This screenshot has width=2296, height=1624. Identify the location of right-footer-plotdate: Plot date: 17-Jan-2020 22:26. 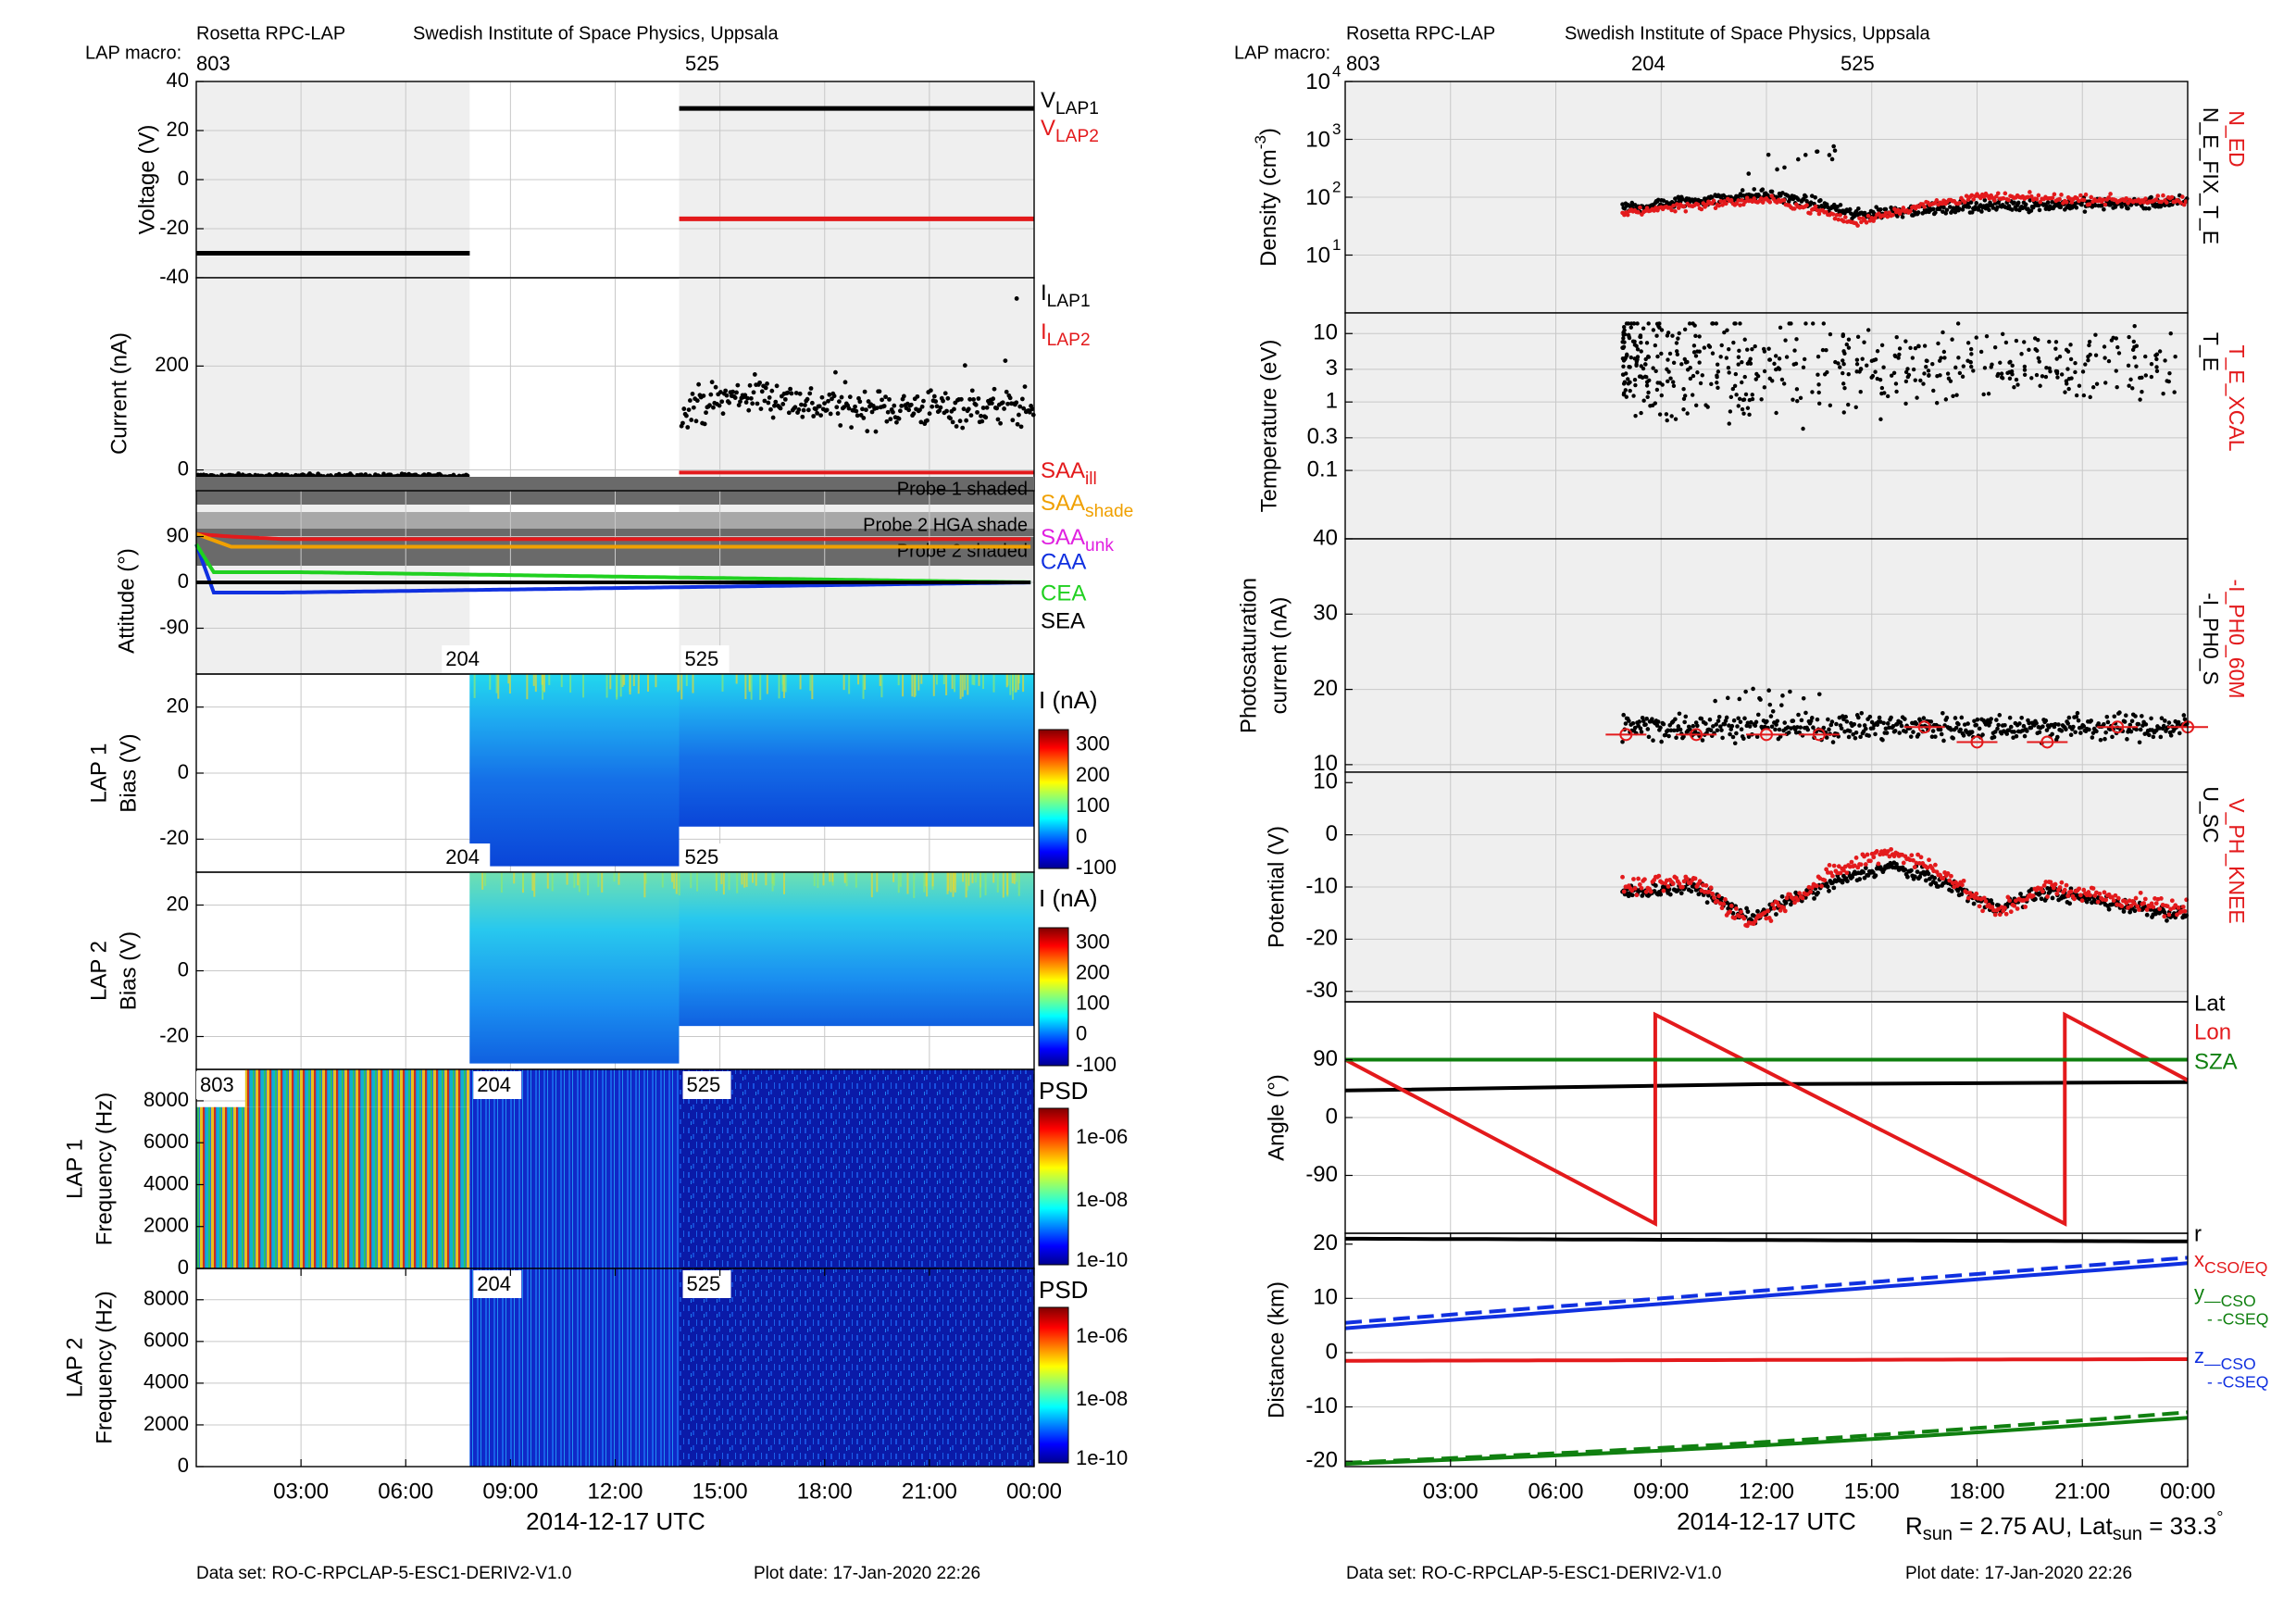
(2018, 1573).